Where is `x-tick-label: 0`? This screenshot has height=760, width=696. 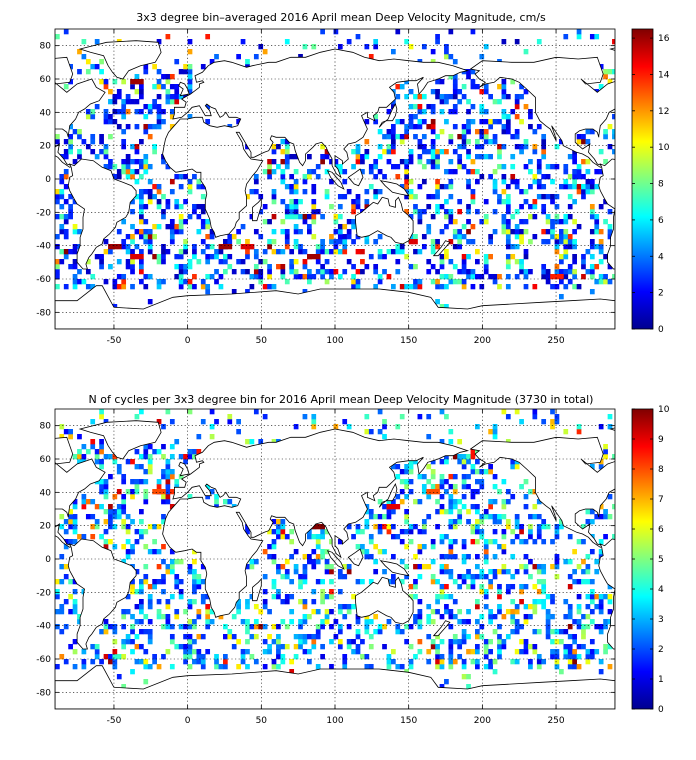
x-tick-label: 0 is located at coordinates (188, 721).